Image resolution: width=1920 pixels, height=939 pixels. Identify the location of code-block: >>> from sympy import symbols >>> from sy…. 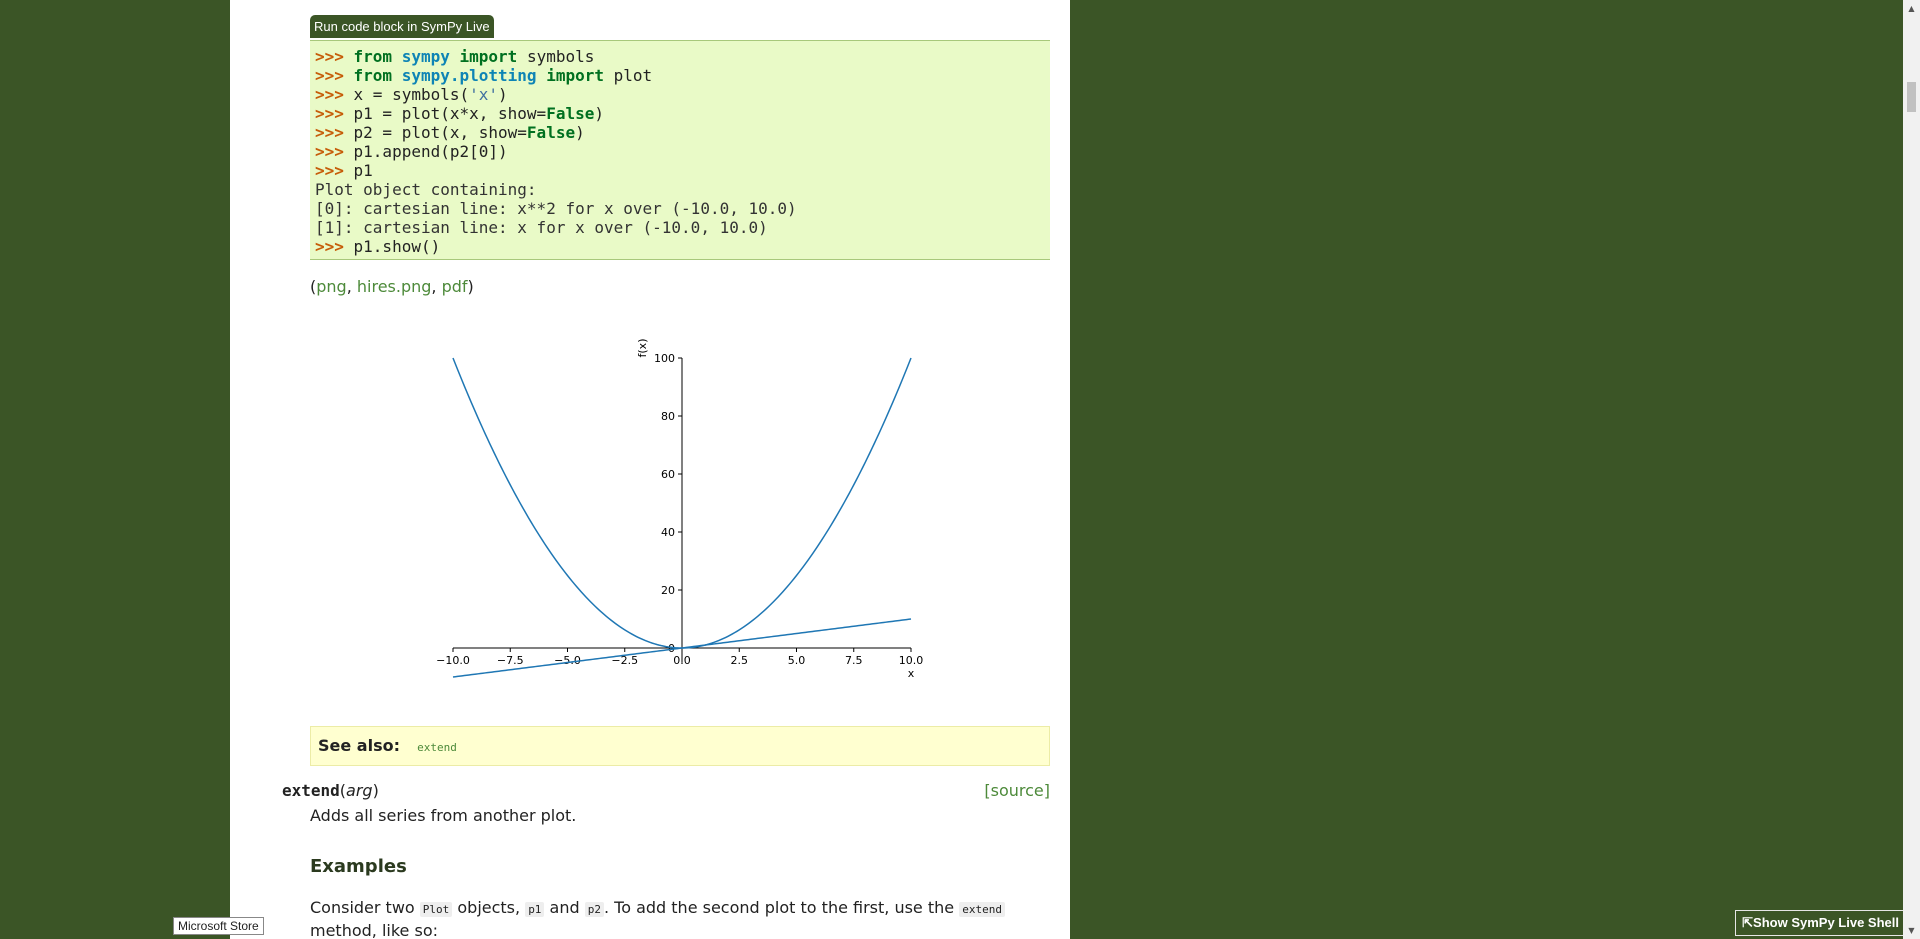
(680, 150).